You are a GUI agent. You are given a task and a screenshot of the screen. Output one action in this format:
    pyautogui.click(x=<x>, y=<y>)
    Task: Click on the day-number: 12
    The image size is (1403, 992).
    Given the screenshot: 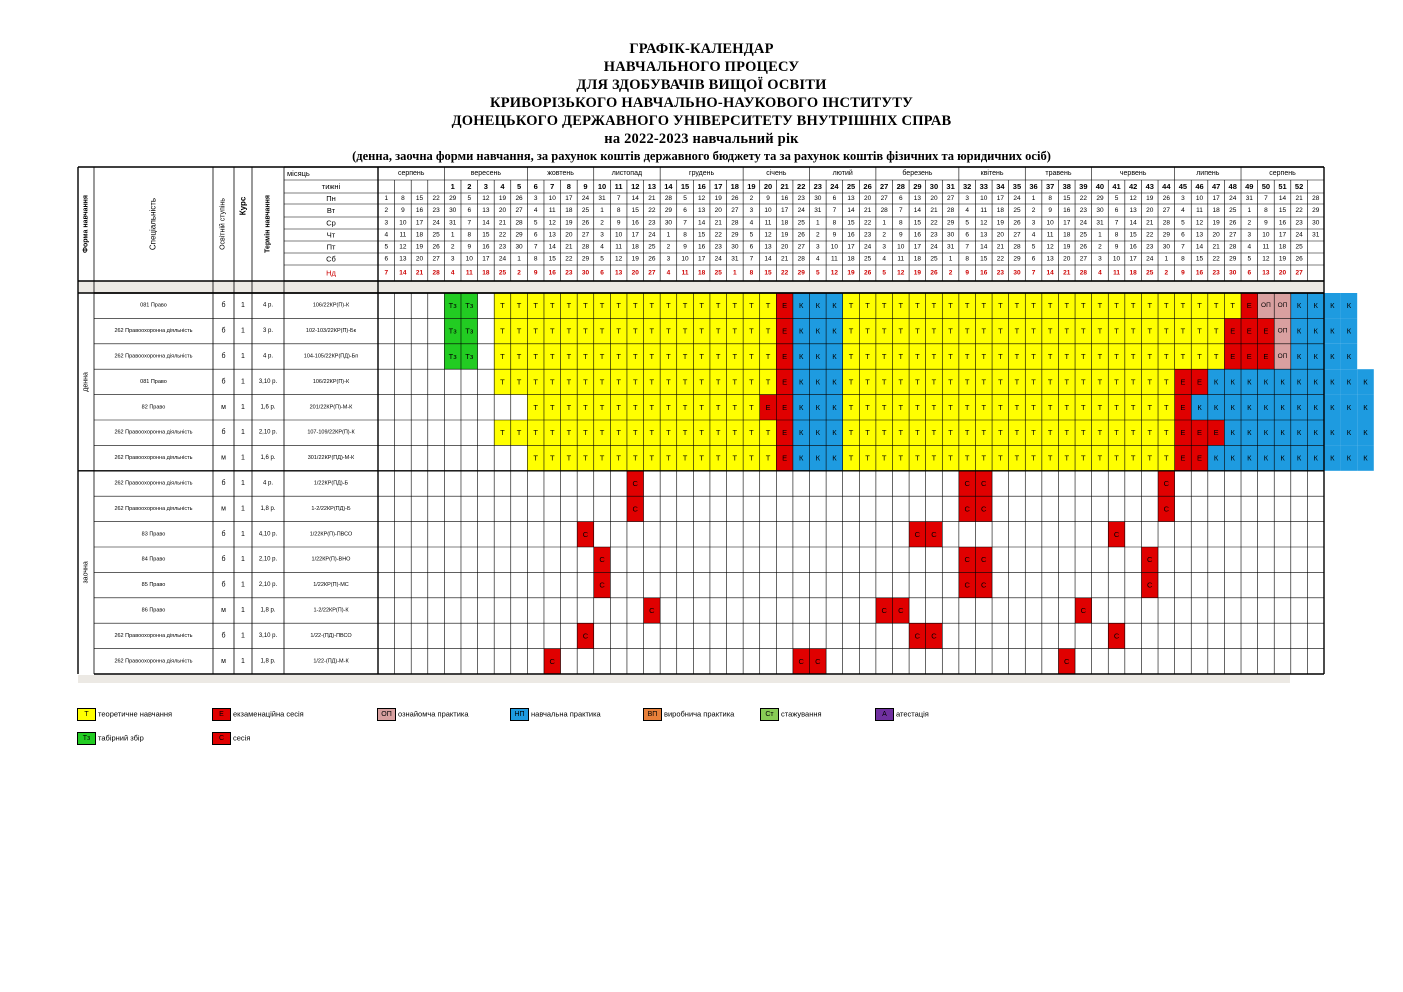 What is the action you would take?
    pyautogui.click(x=486, y=198)
    